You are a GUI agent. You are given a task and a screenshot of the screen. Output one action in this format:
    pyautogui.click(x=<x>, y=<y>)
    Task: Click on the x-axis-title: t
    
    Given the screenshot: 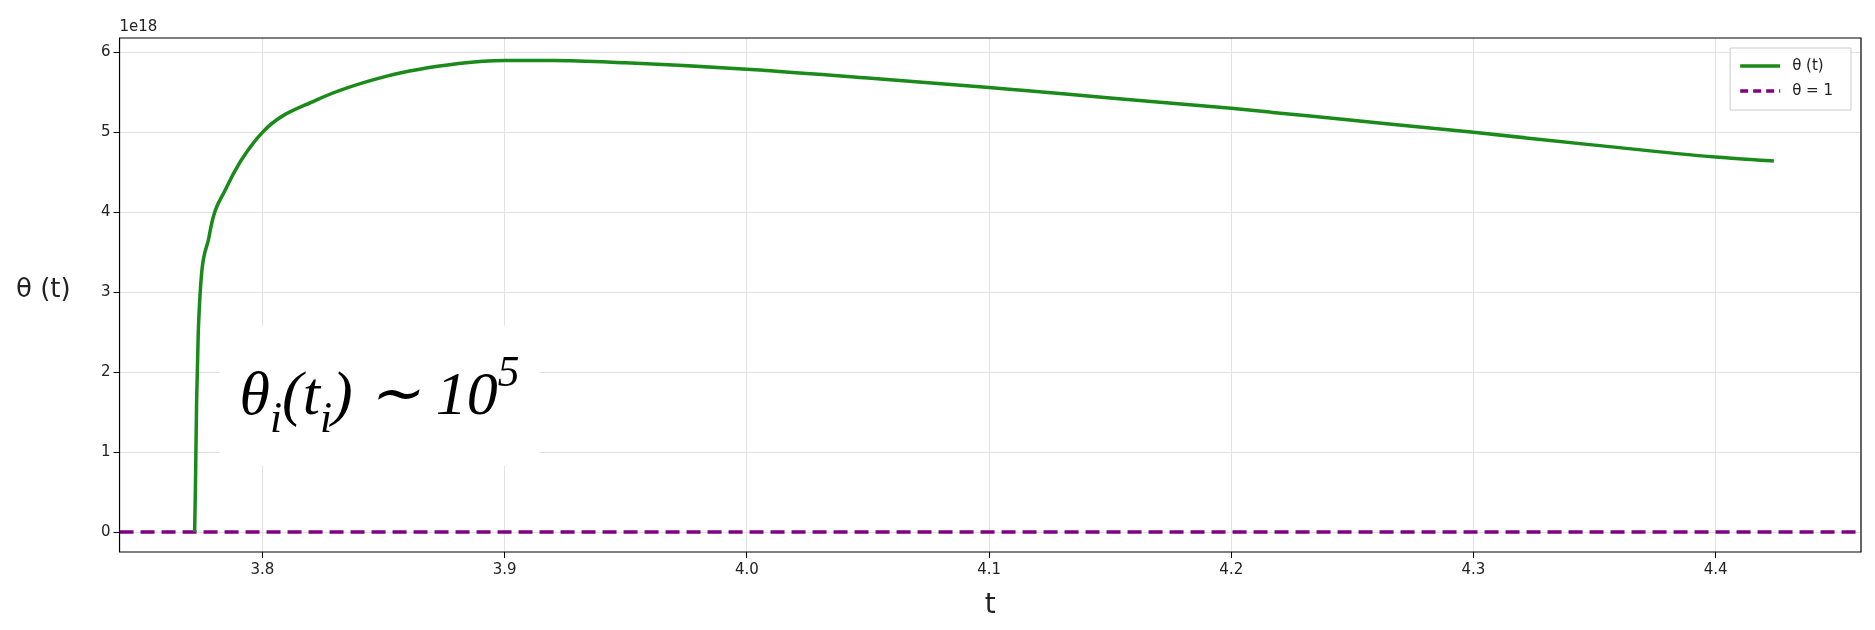 What is the action you would take?
    pyautogui.click(x=990, y=604)
    